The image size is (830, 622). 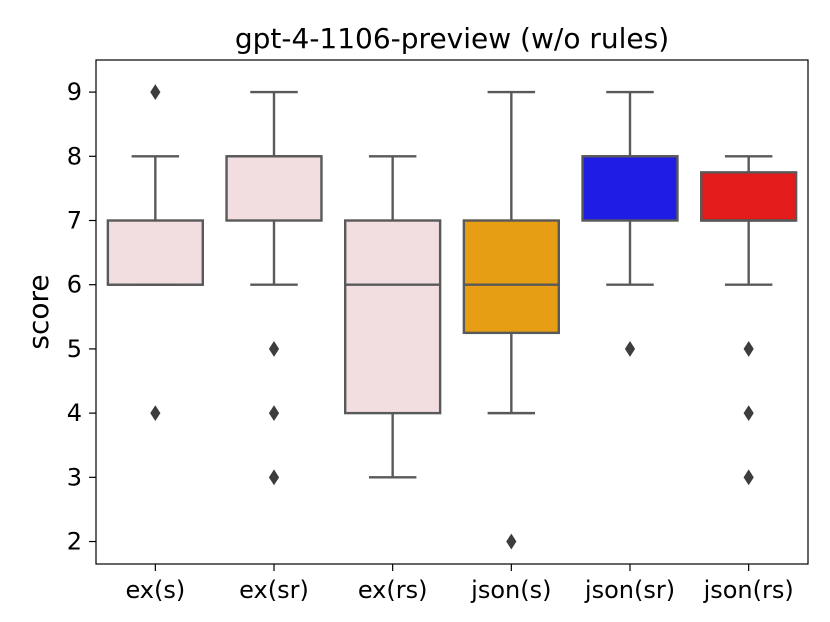 What do you see at coordinates (74, 542) in the screenshot?
I see `y-tick-label: 2` at bounding box center [74, 542].